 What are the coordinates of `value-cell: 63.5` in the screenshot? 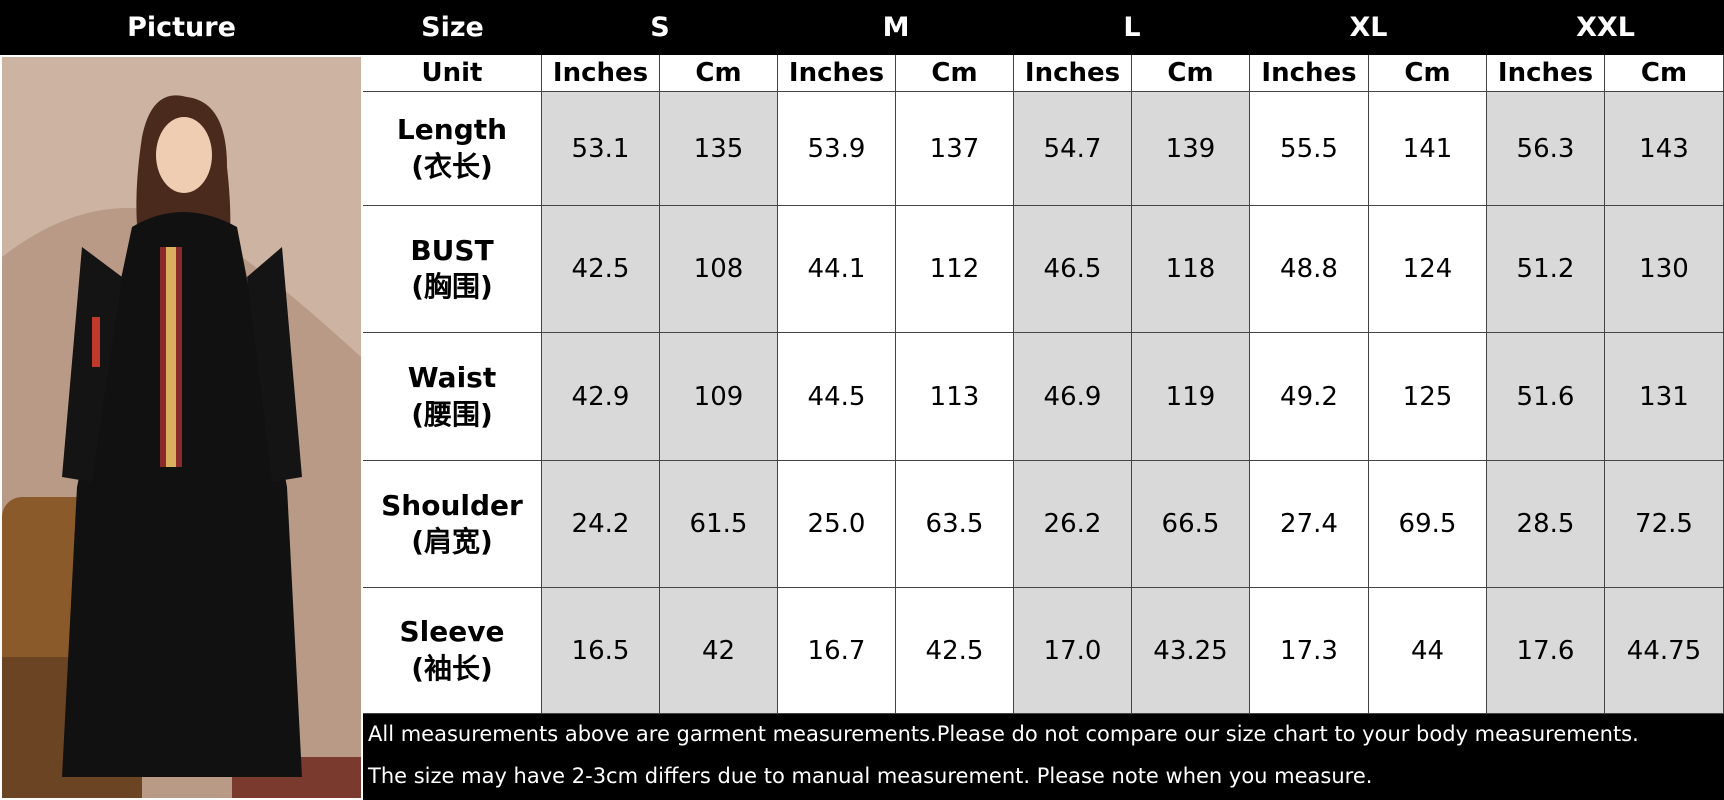 It's located at (955, 524).